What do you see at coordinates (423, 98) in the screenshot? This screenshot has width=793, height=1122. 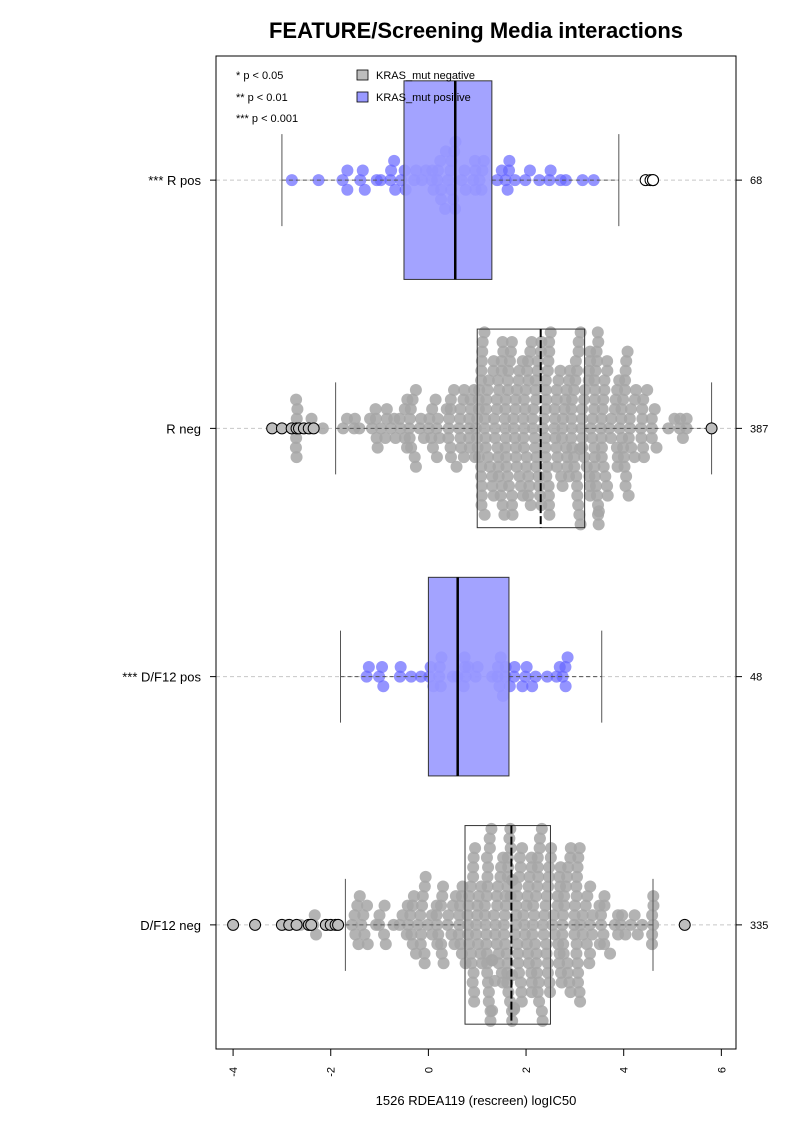 I see `legend-label-positive: KRAS_mut positive` at bounding box center [423, 98].